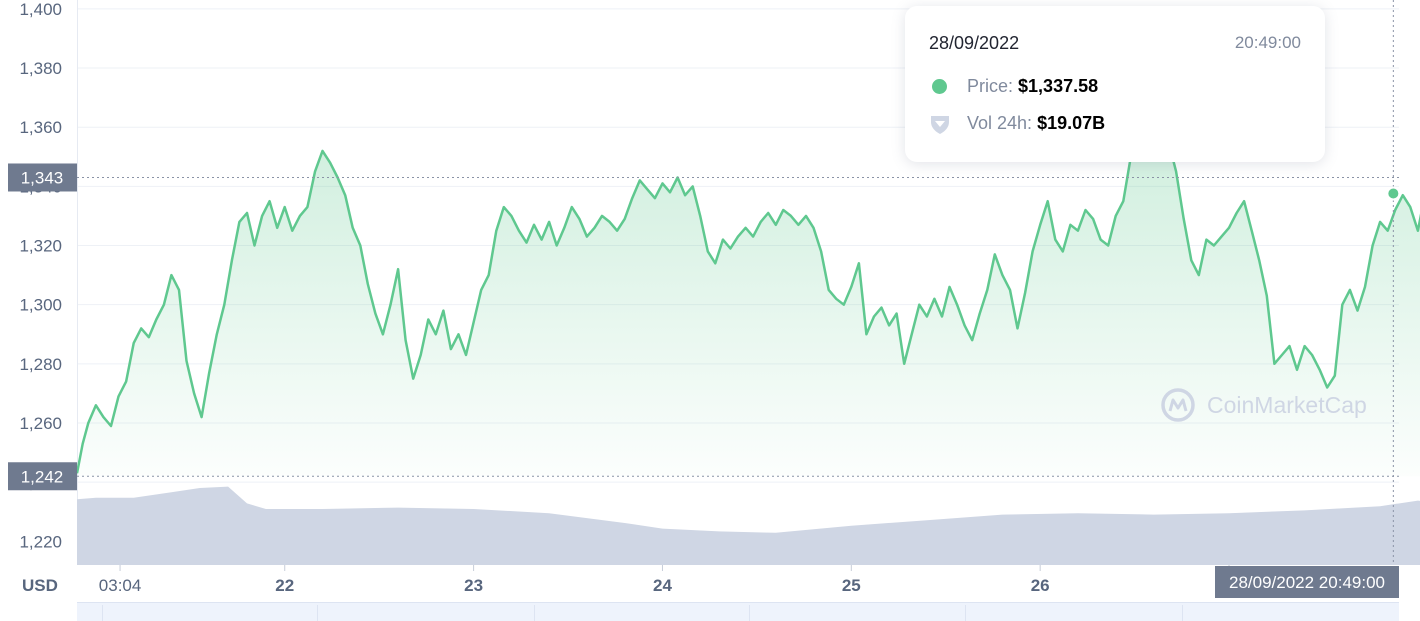 The height and width of the screenshot is (621, 1420). I want to click on volume-shield-icon, so click(940, 125).